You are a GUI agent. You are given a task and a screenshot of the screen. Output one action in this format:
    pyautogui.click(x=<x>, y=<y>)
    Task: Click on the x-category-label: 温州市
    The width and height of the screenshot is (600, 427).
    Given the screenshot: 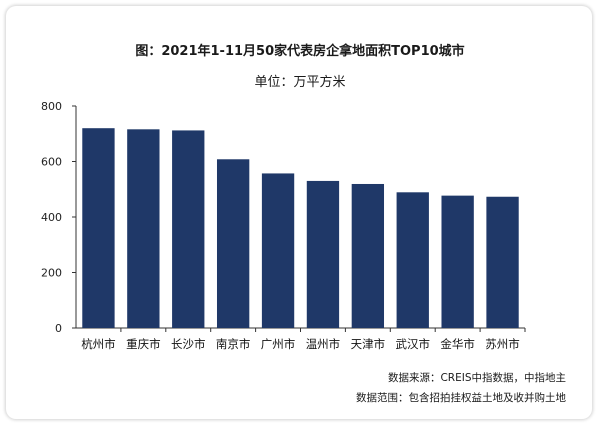 What is the action you would take?
    pyautogui.click(x=323, y=344)
    